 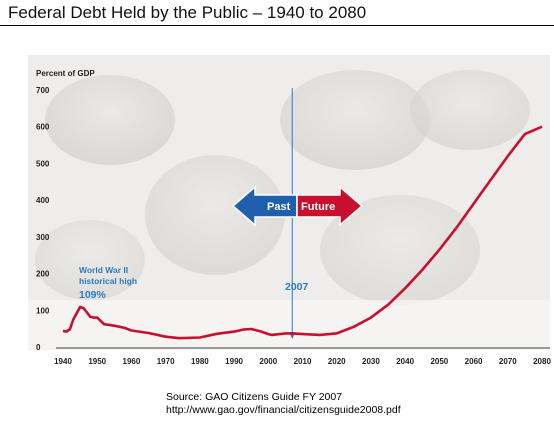 I want to click on x-tick-label: 2040, so click(x=405, y=361).